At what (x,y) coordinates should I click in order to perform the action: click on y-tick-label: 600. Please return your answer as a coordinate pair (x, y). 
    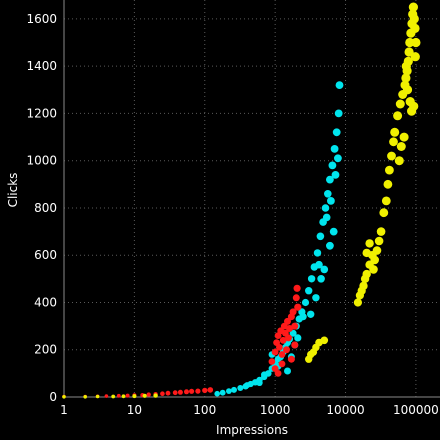
    Looking at the image, I should click on (45, 255).